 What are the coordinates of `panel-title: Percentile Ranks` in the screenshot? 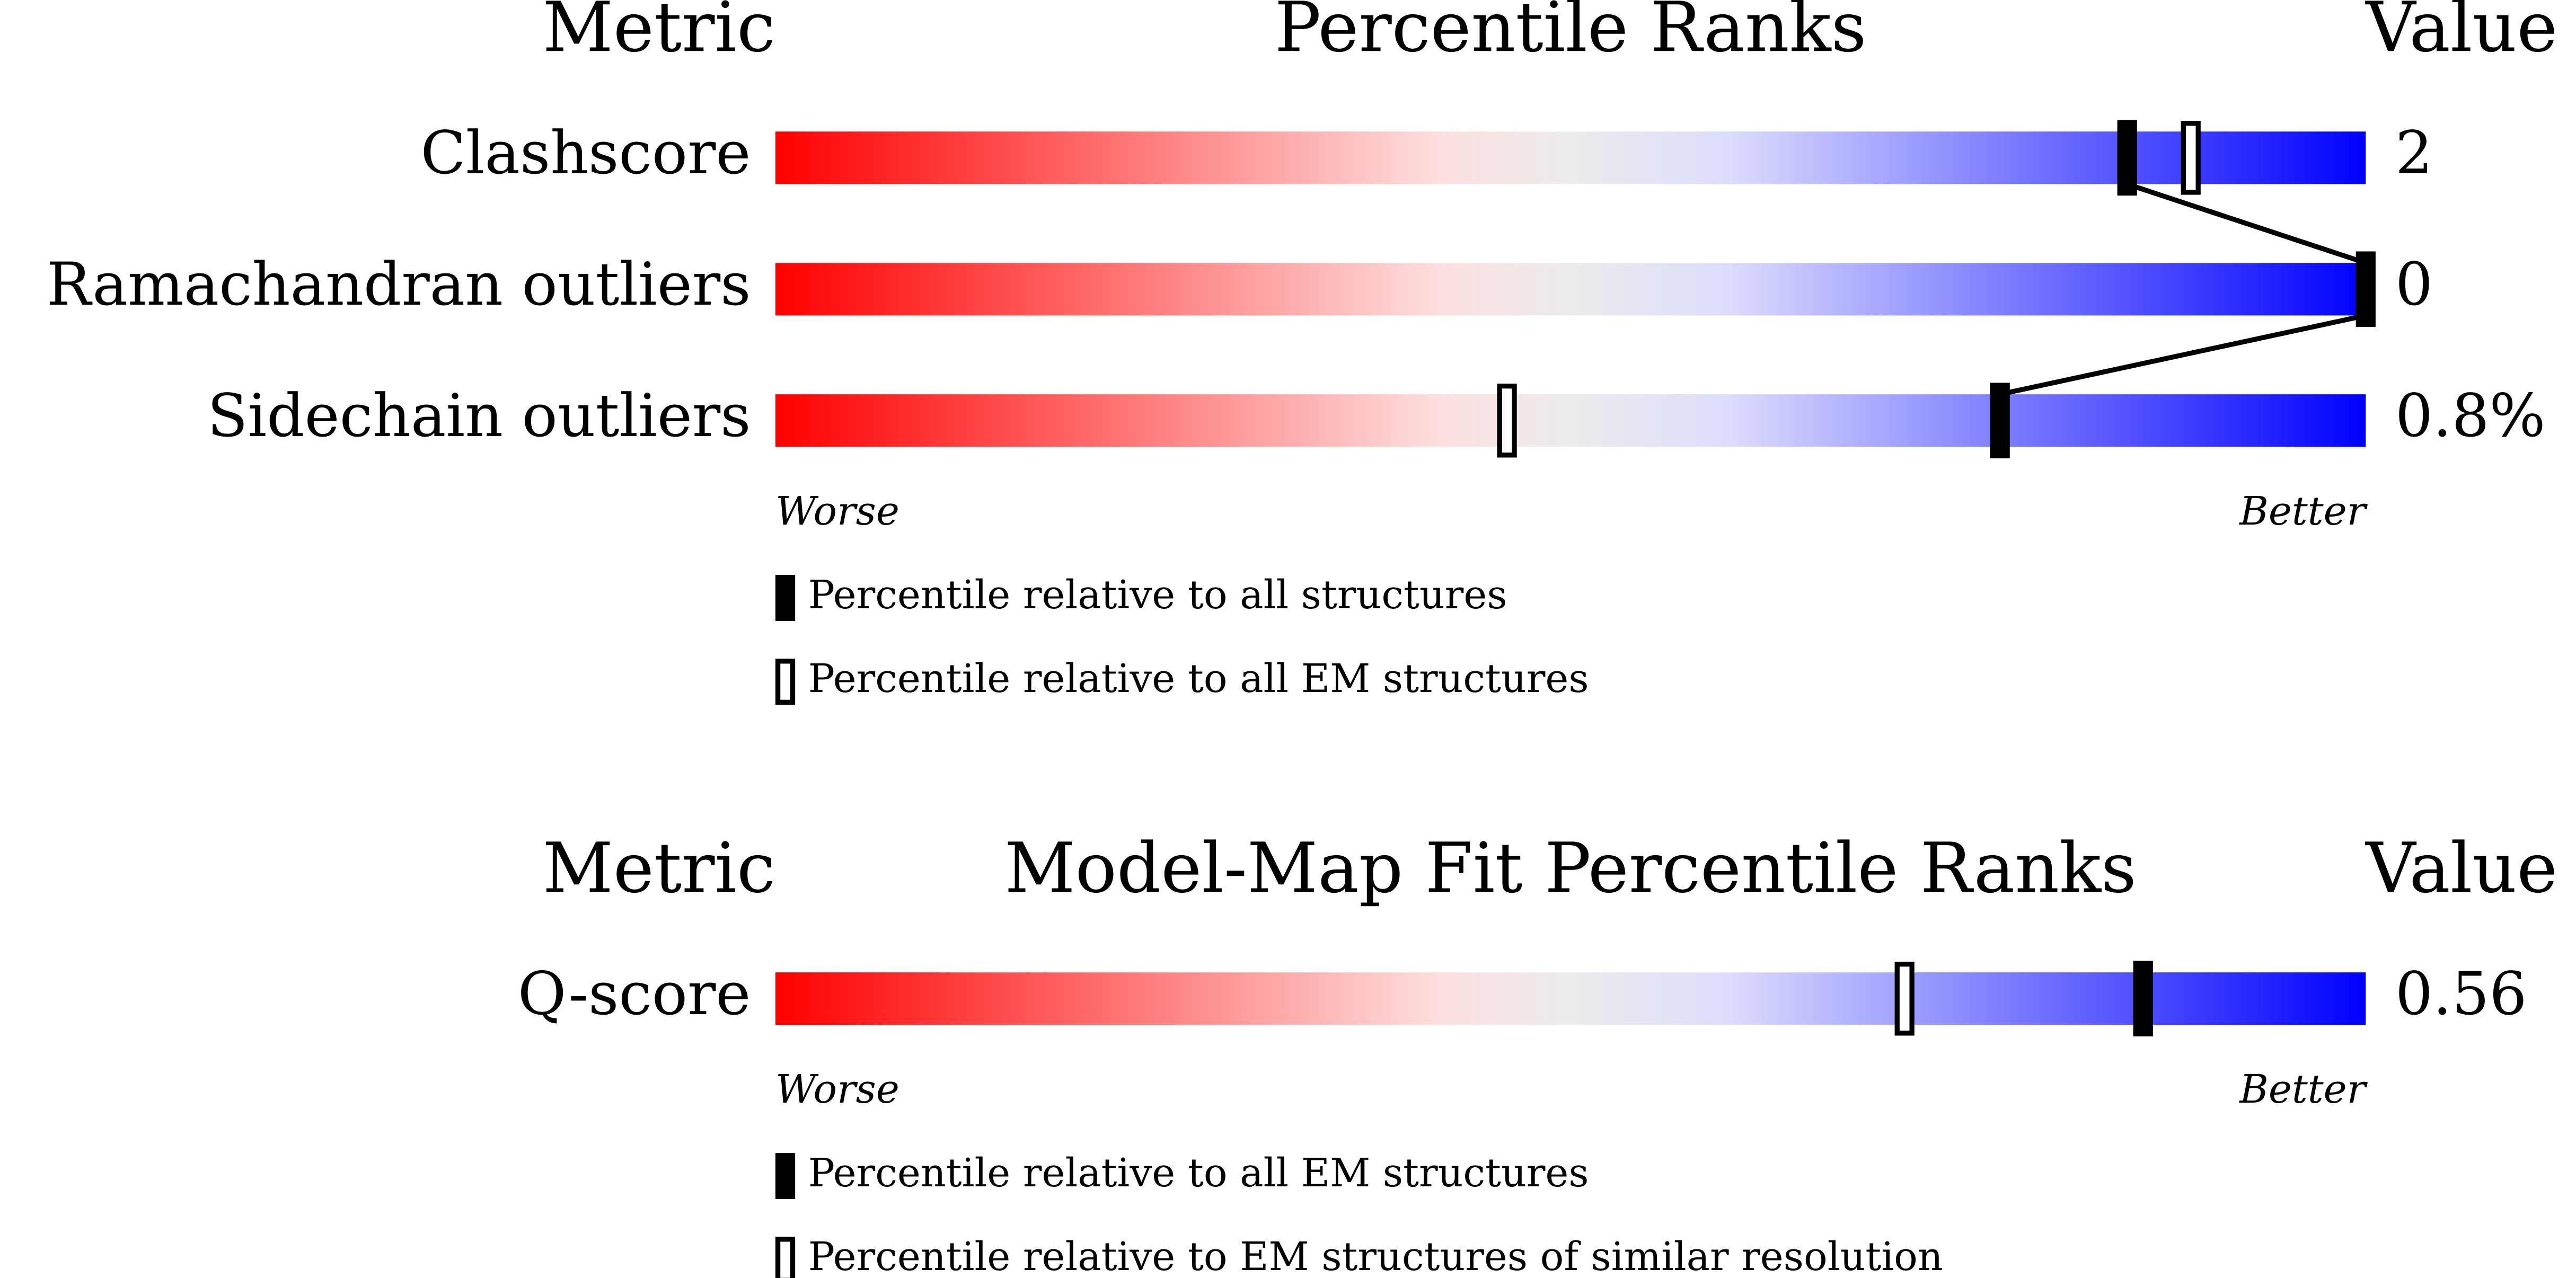 It's located at (1571, 33).